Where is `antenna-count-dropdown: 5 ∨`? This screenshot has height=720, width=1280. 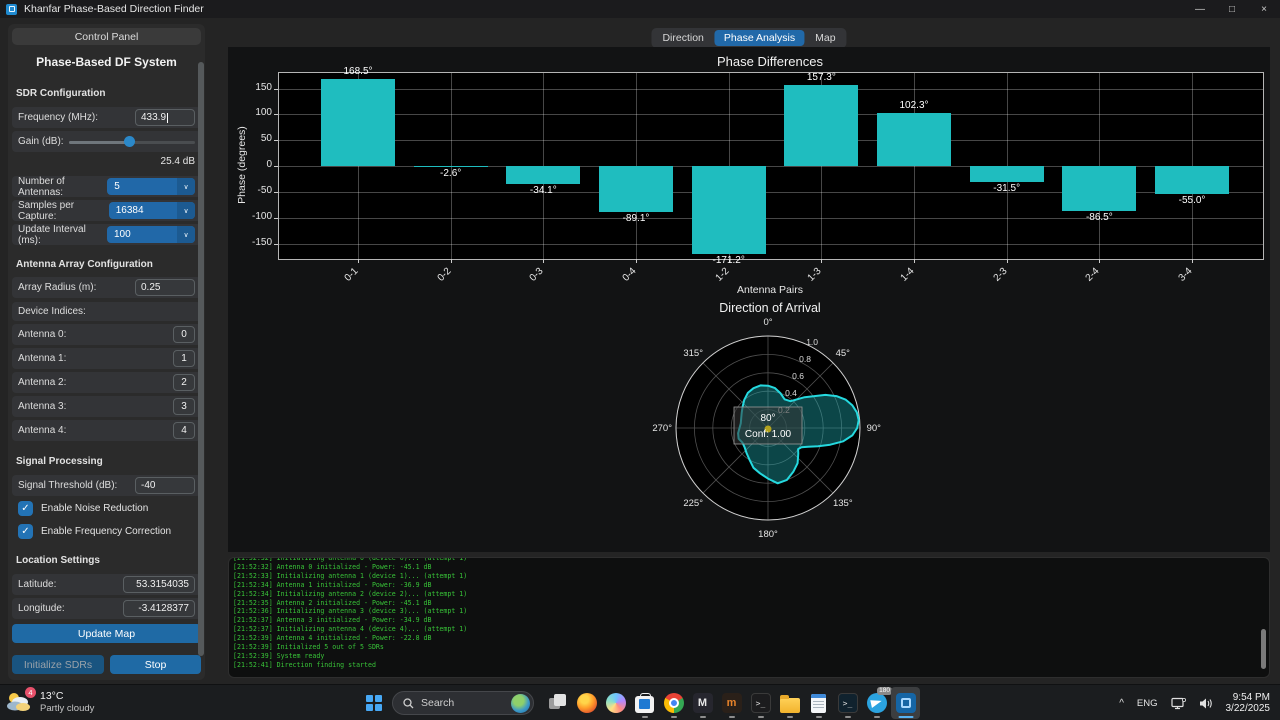
antenna-count-dropdown: 5 ∨ is located at coordinates (151, 186).